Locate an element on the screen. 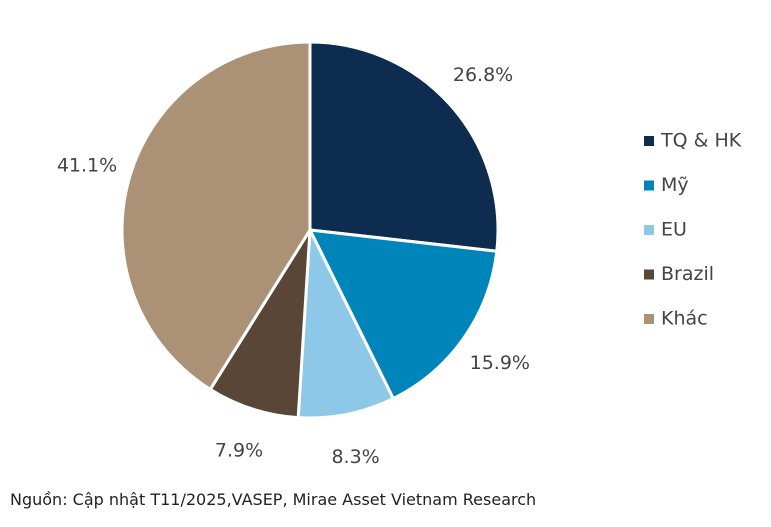 The height and width of the screenshot is (527, 771). legend-swatch-tq-hk is located at coordinates (649, 141).